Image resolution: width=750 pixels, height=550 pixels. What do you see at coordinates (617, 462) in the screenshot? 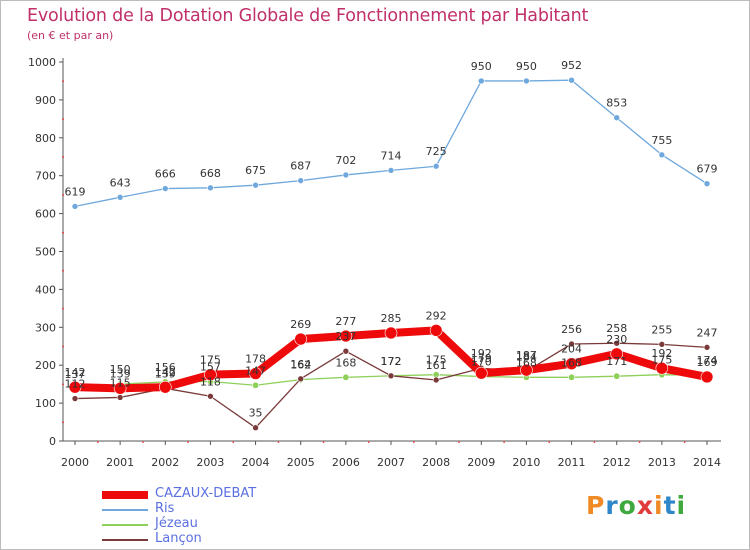
I see `x-tick-label: 2012` at bounding box center [617, 462].